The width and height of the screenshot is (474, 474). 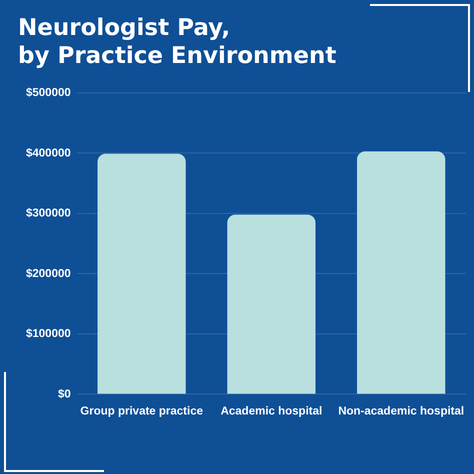 What do you see at coordinates (48, 214) in the screenshot?
I see `y-tick-label: $300000` at bounding box center [48, 214].